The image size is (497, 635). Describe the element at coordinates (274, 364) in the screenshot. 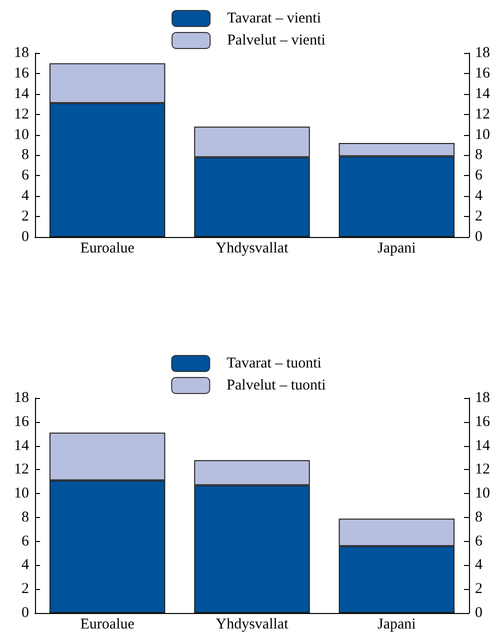

I see `legend-label: Tavarat – tuonti` at that location.